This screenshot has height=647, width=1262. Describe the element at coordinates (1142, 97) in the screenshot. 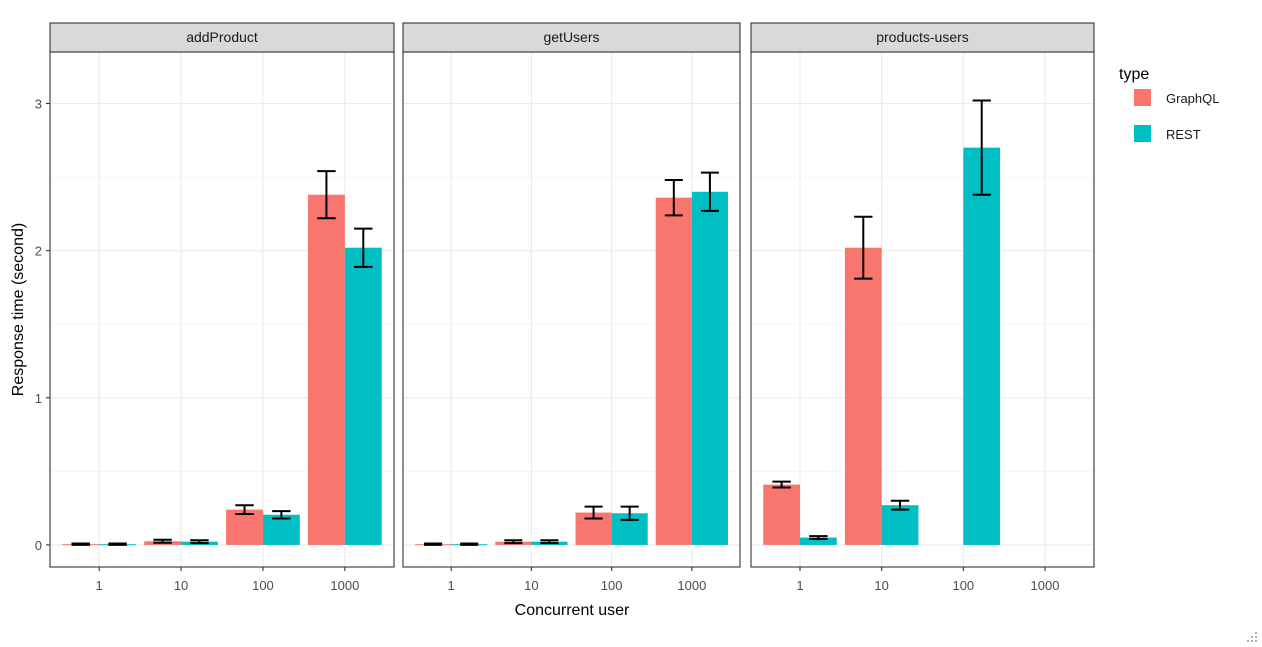

I see `legend-key-GraphQL` at that location.